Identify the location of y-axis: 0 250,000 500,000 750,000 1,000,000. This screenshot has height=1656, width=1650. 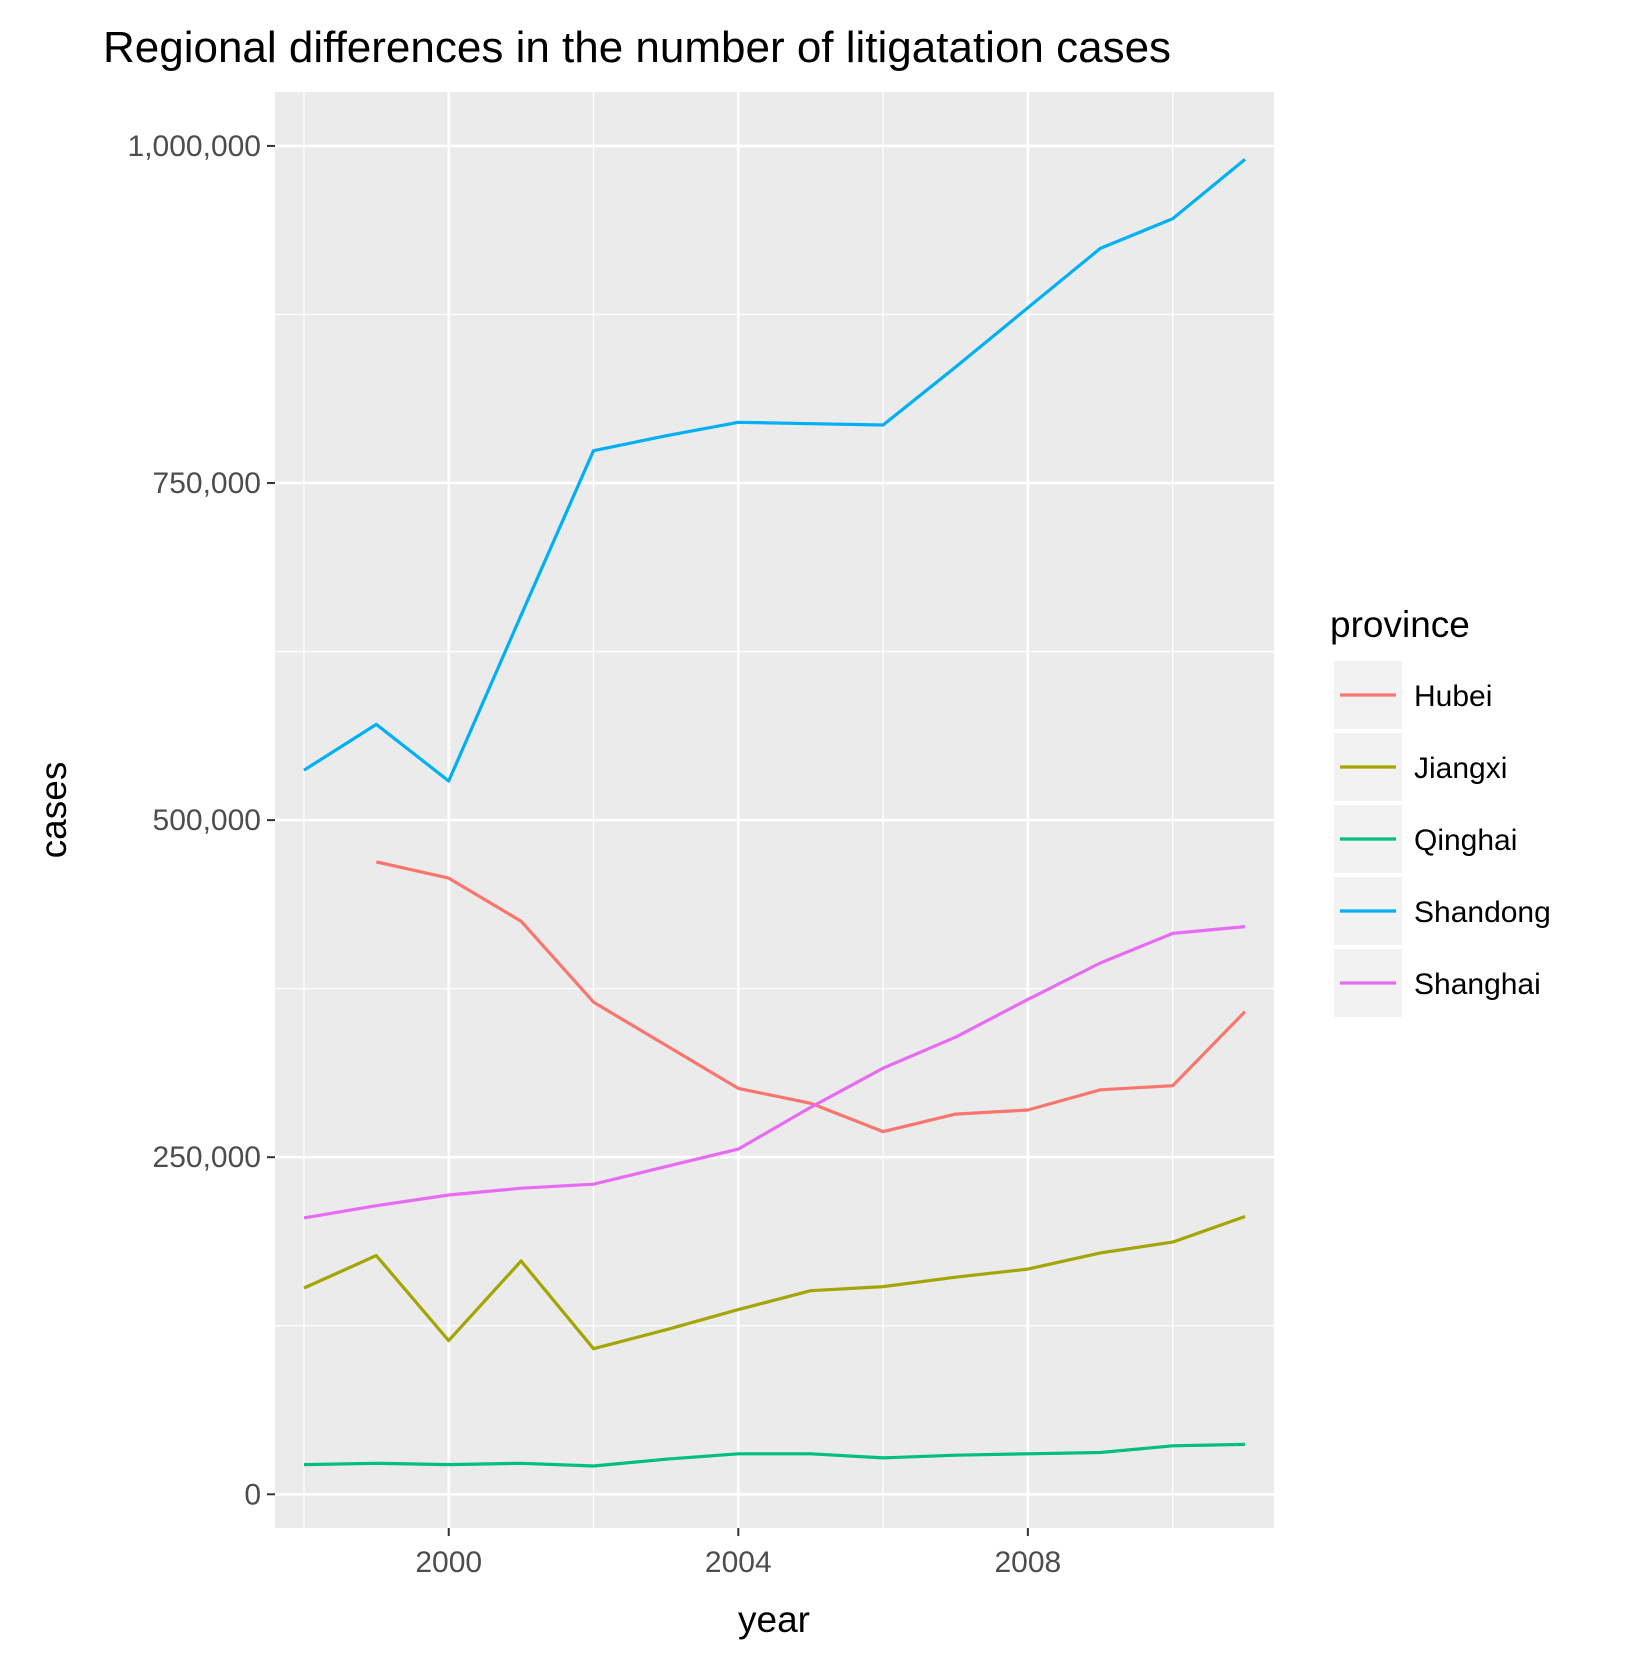
(201, 820).